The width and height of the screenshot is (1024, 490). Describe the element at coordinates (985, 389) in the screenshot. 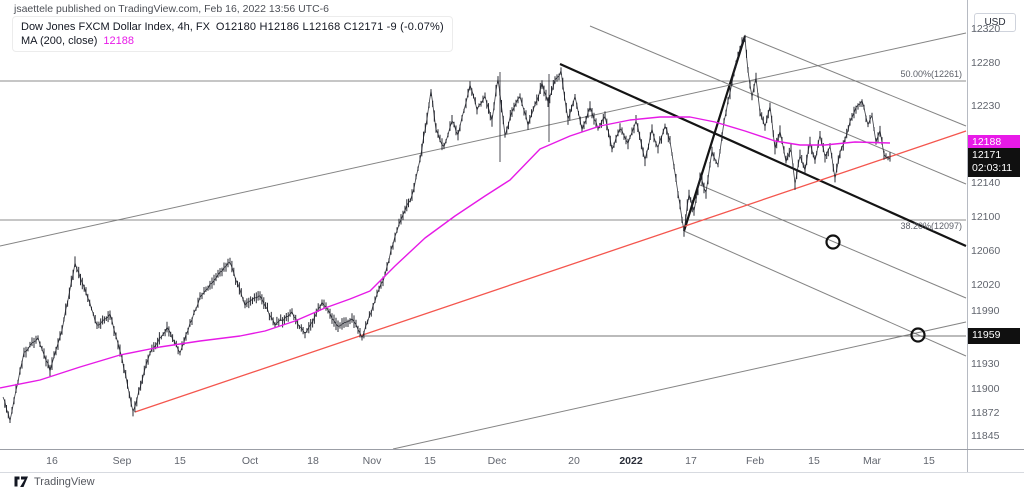

I see `price-tick-11900: 11900` at that location.